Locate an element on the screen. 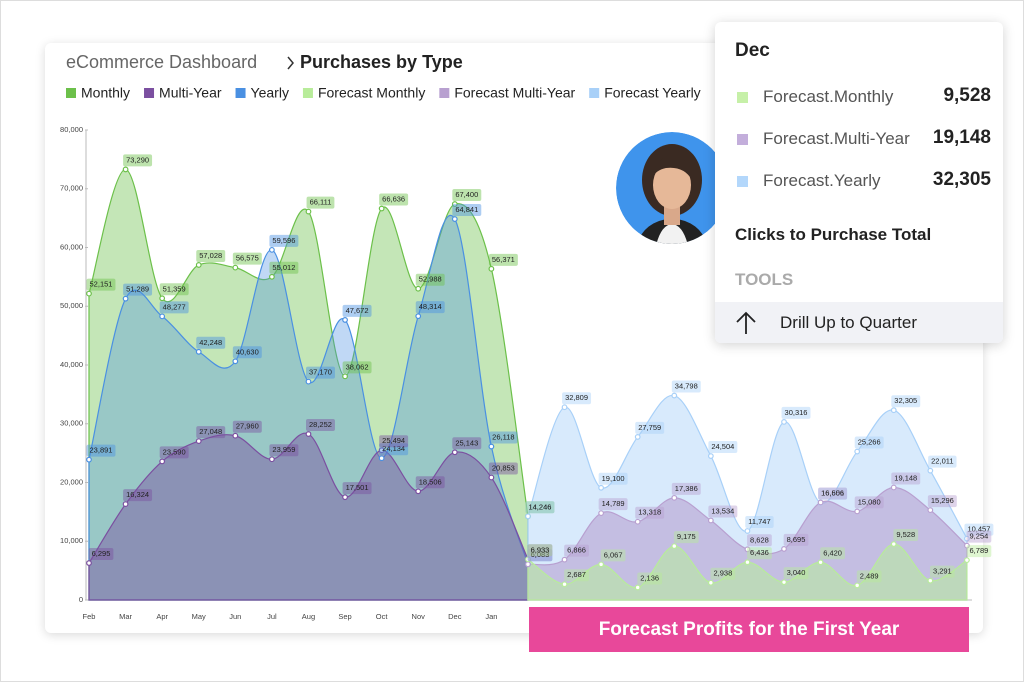  data-label: 56,575 is located at coordinates (247, 258).